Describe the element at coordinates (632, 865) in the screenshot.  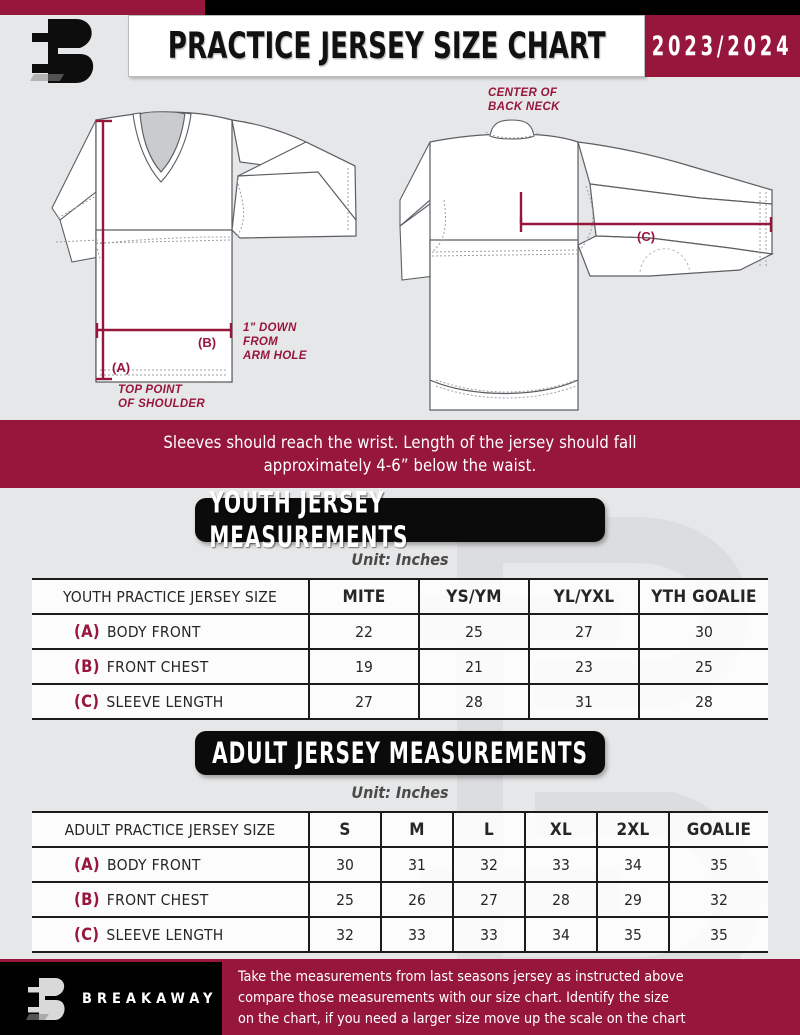
I see `adult-cell-0-4: 34` at that location.